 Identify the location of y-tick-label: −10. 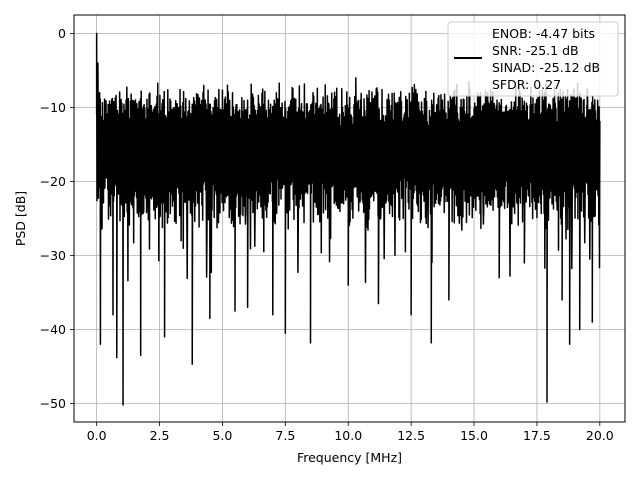
(53, 107).